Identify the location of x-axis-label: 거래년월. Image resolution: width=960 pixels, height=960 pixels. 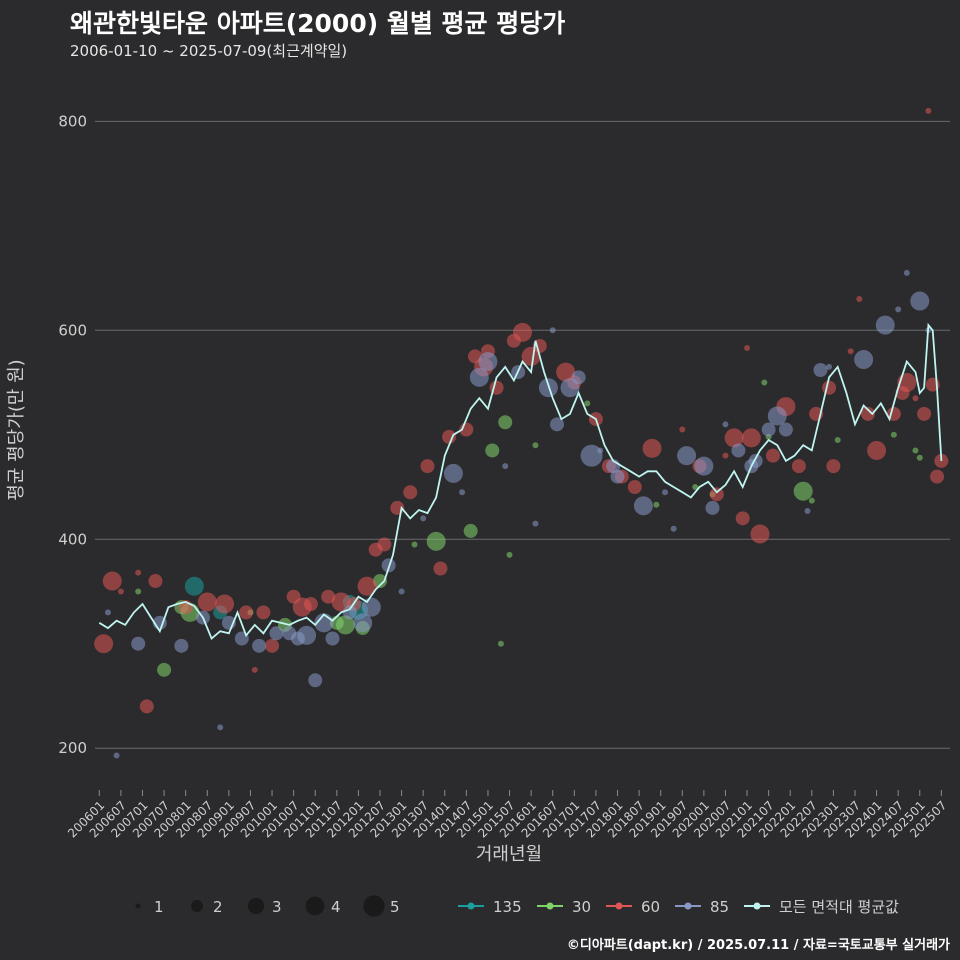
(509, 854).